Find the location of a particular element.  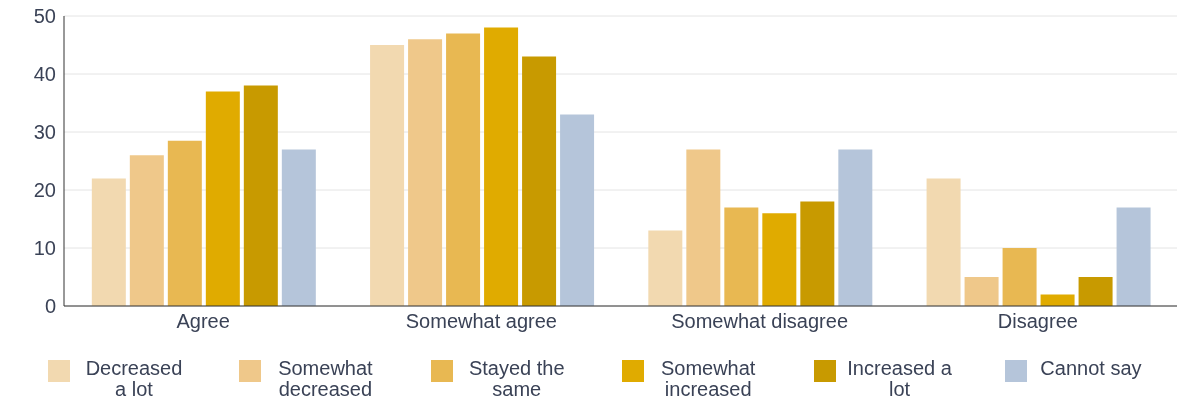

x-tick-label: Disagree is located at coordinates (1037, 321).